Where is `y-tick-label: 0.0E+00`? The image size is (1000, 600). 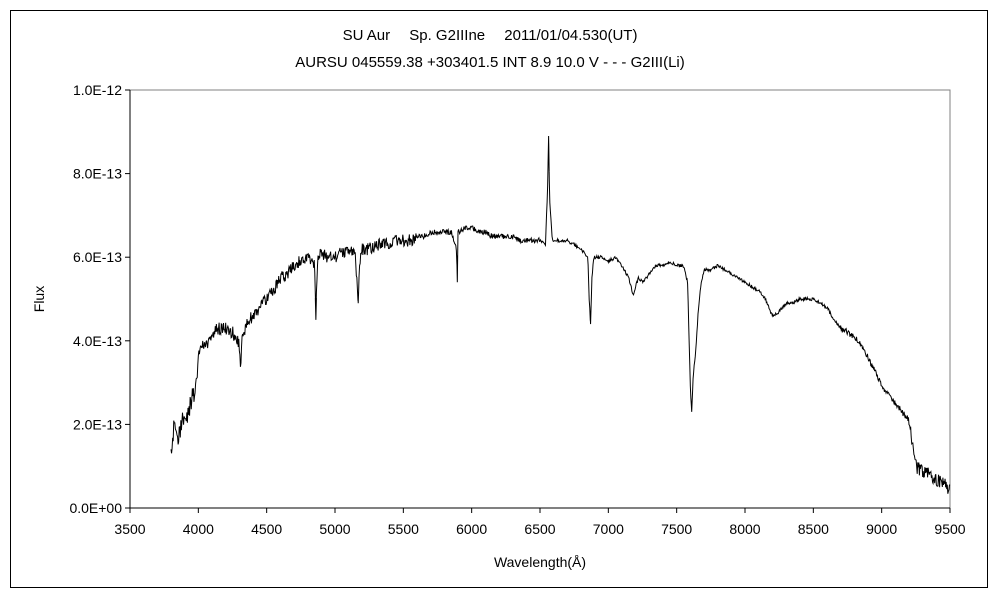
y-tick-label: 0.0E+00 is located at coordinates (95, 508).